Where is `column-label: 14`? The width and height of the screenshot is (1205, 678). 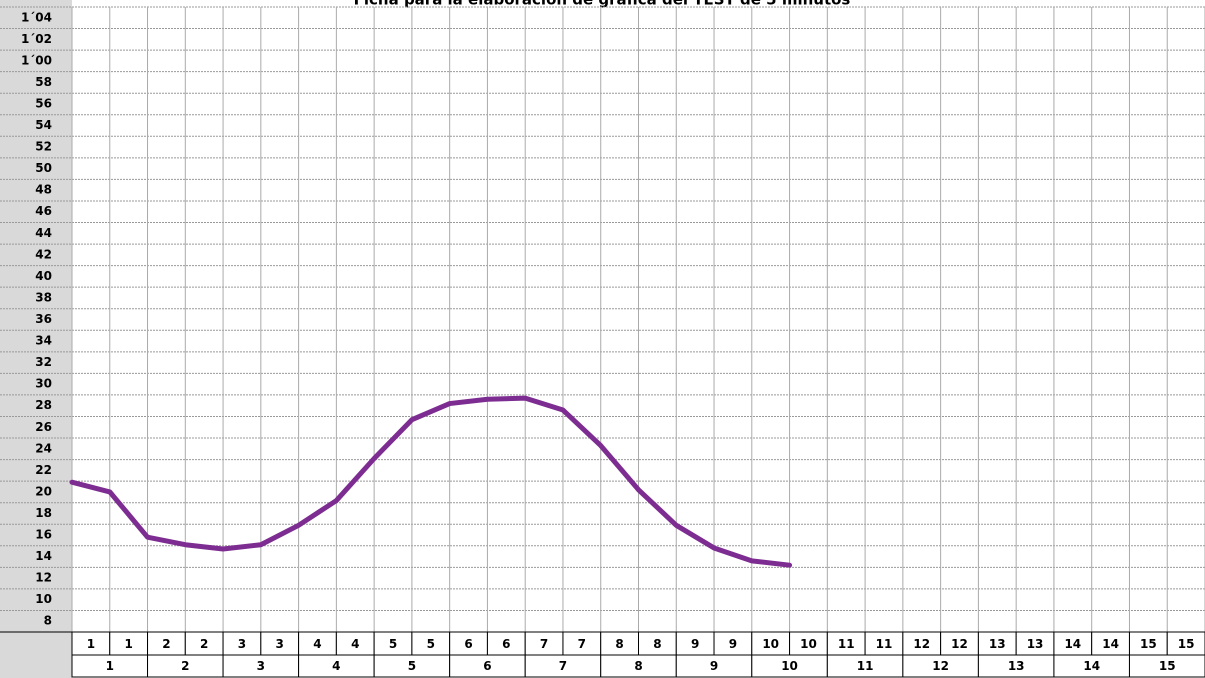 column-label: 14 is located at coordinates (1091, 666).